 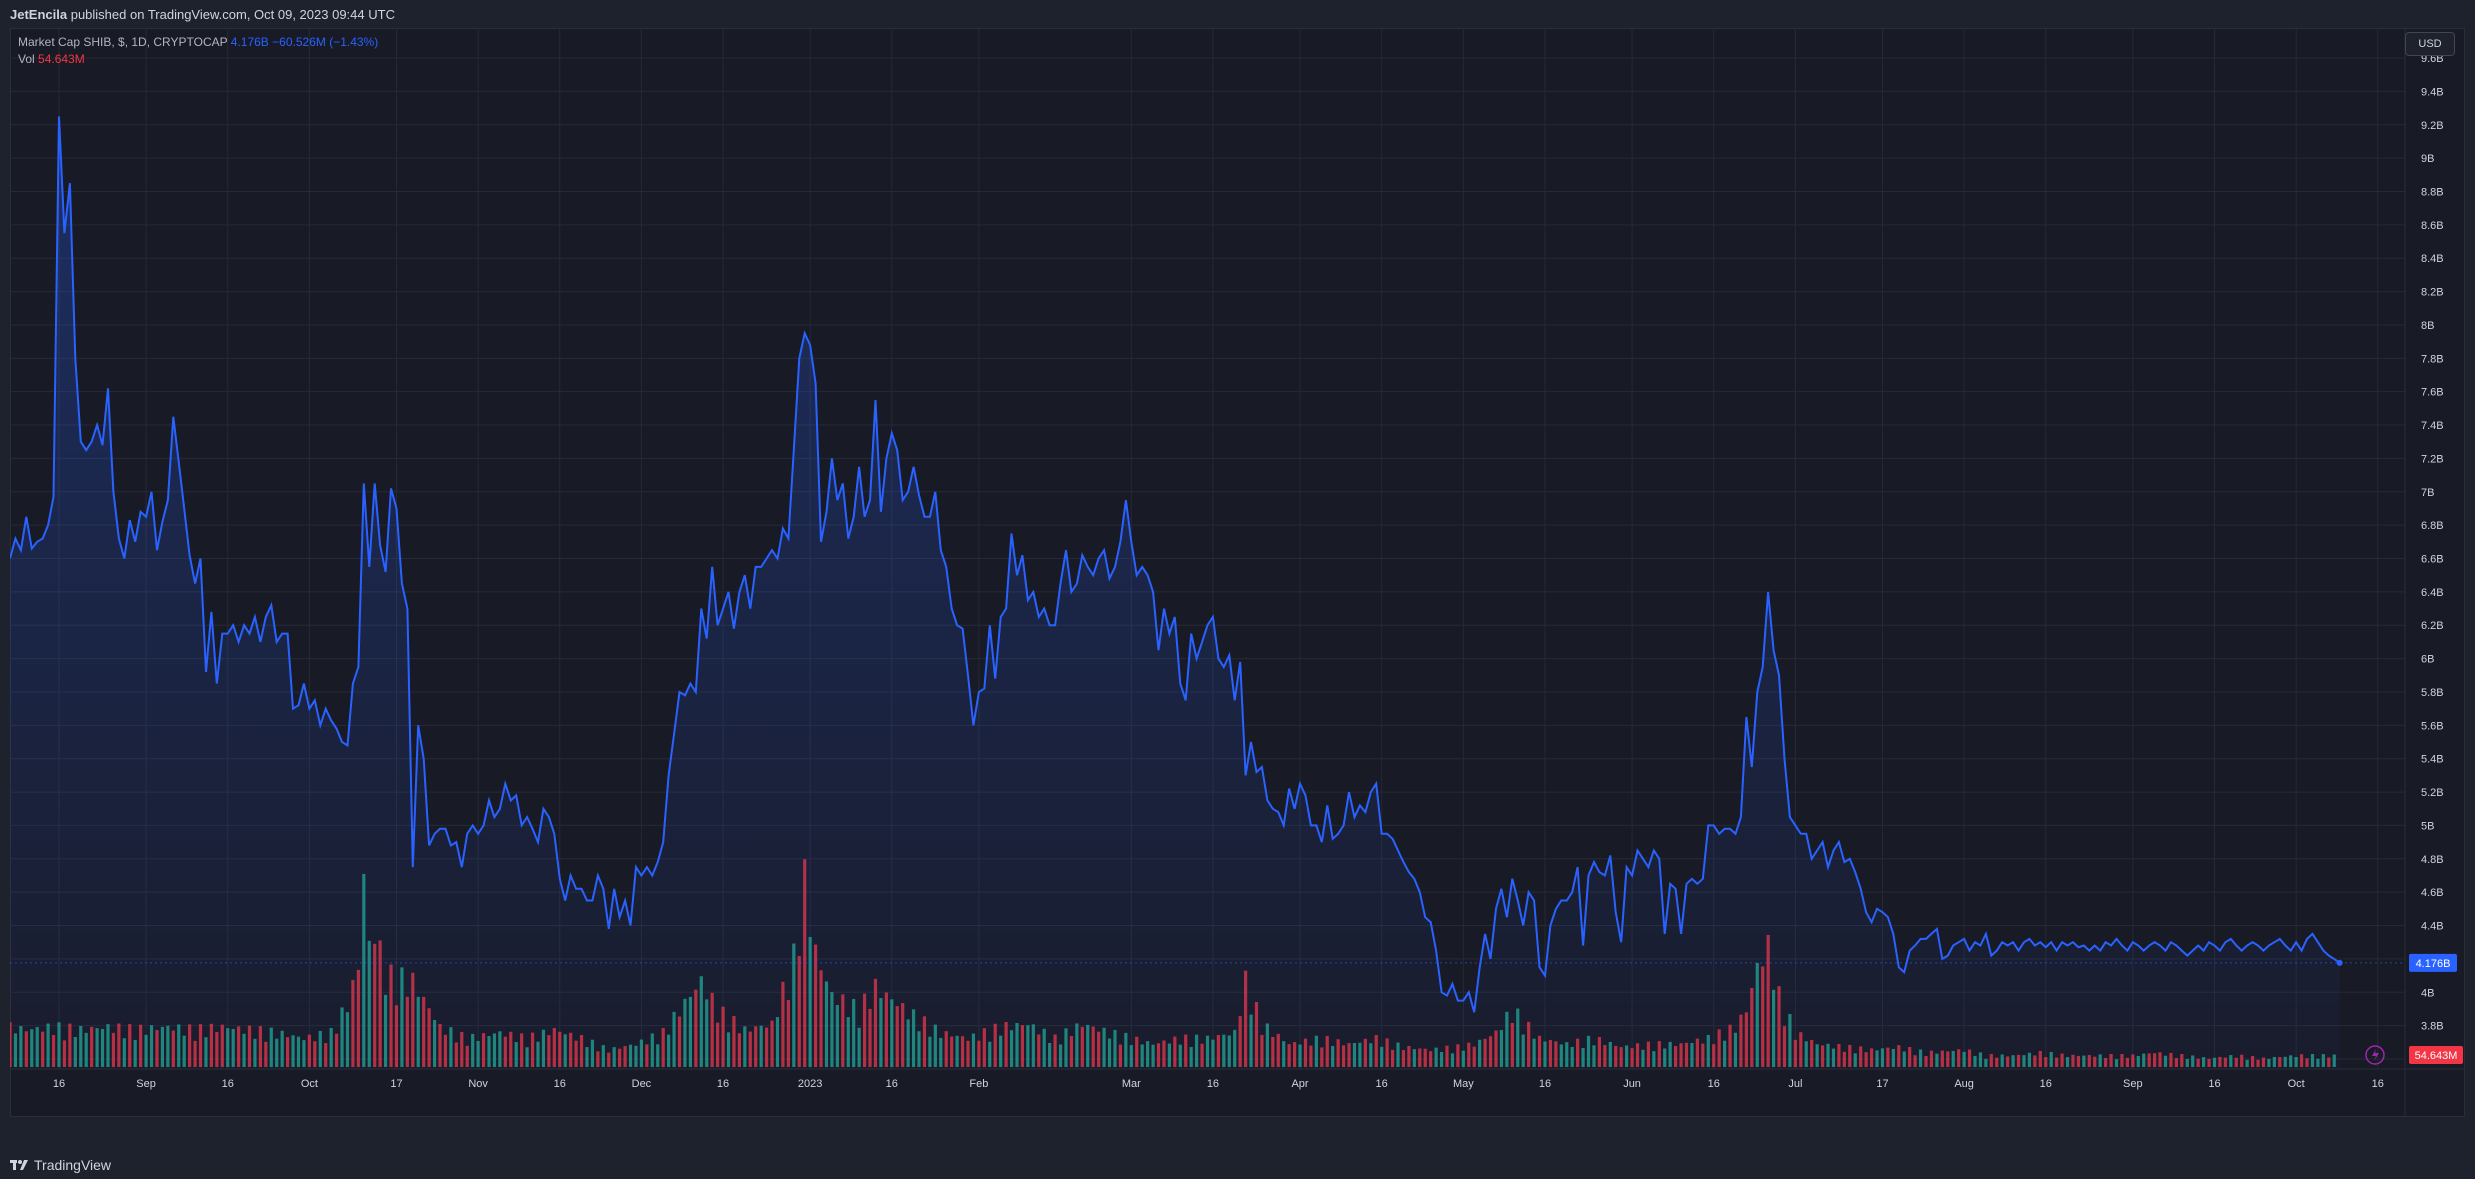 I want to click on legend-last-value: 4.176B, so click(x=249, y=42).